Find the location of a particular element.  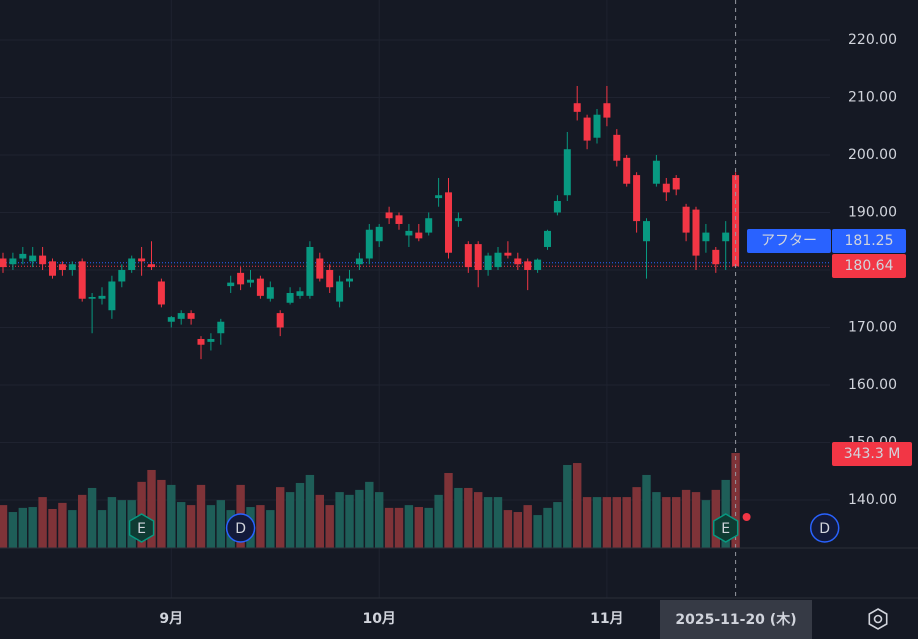

after-hours-price: 181.25 is located at coordinates (869, 241).